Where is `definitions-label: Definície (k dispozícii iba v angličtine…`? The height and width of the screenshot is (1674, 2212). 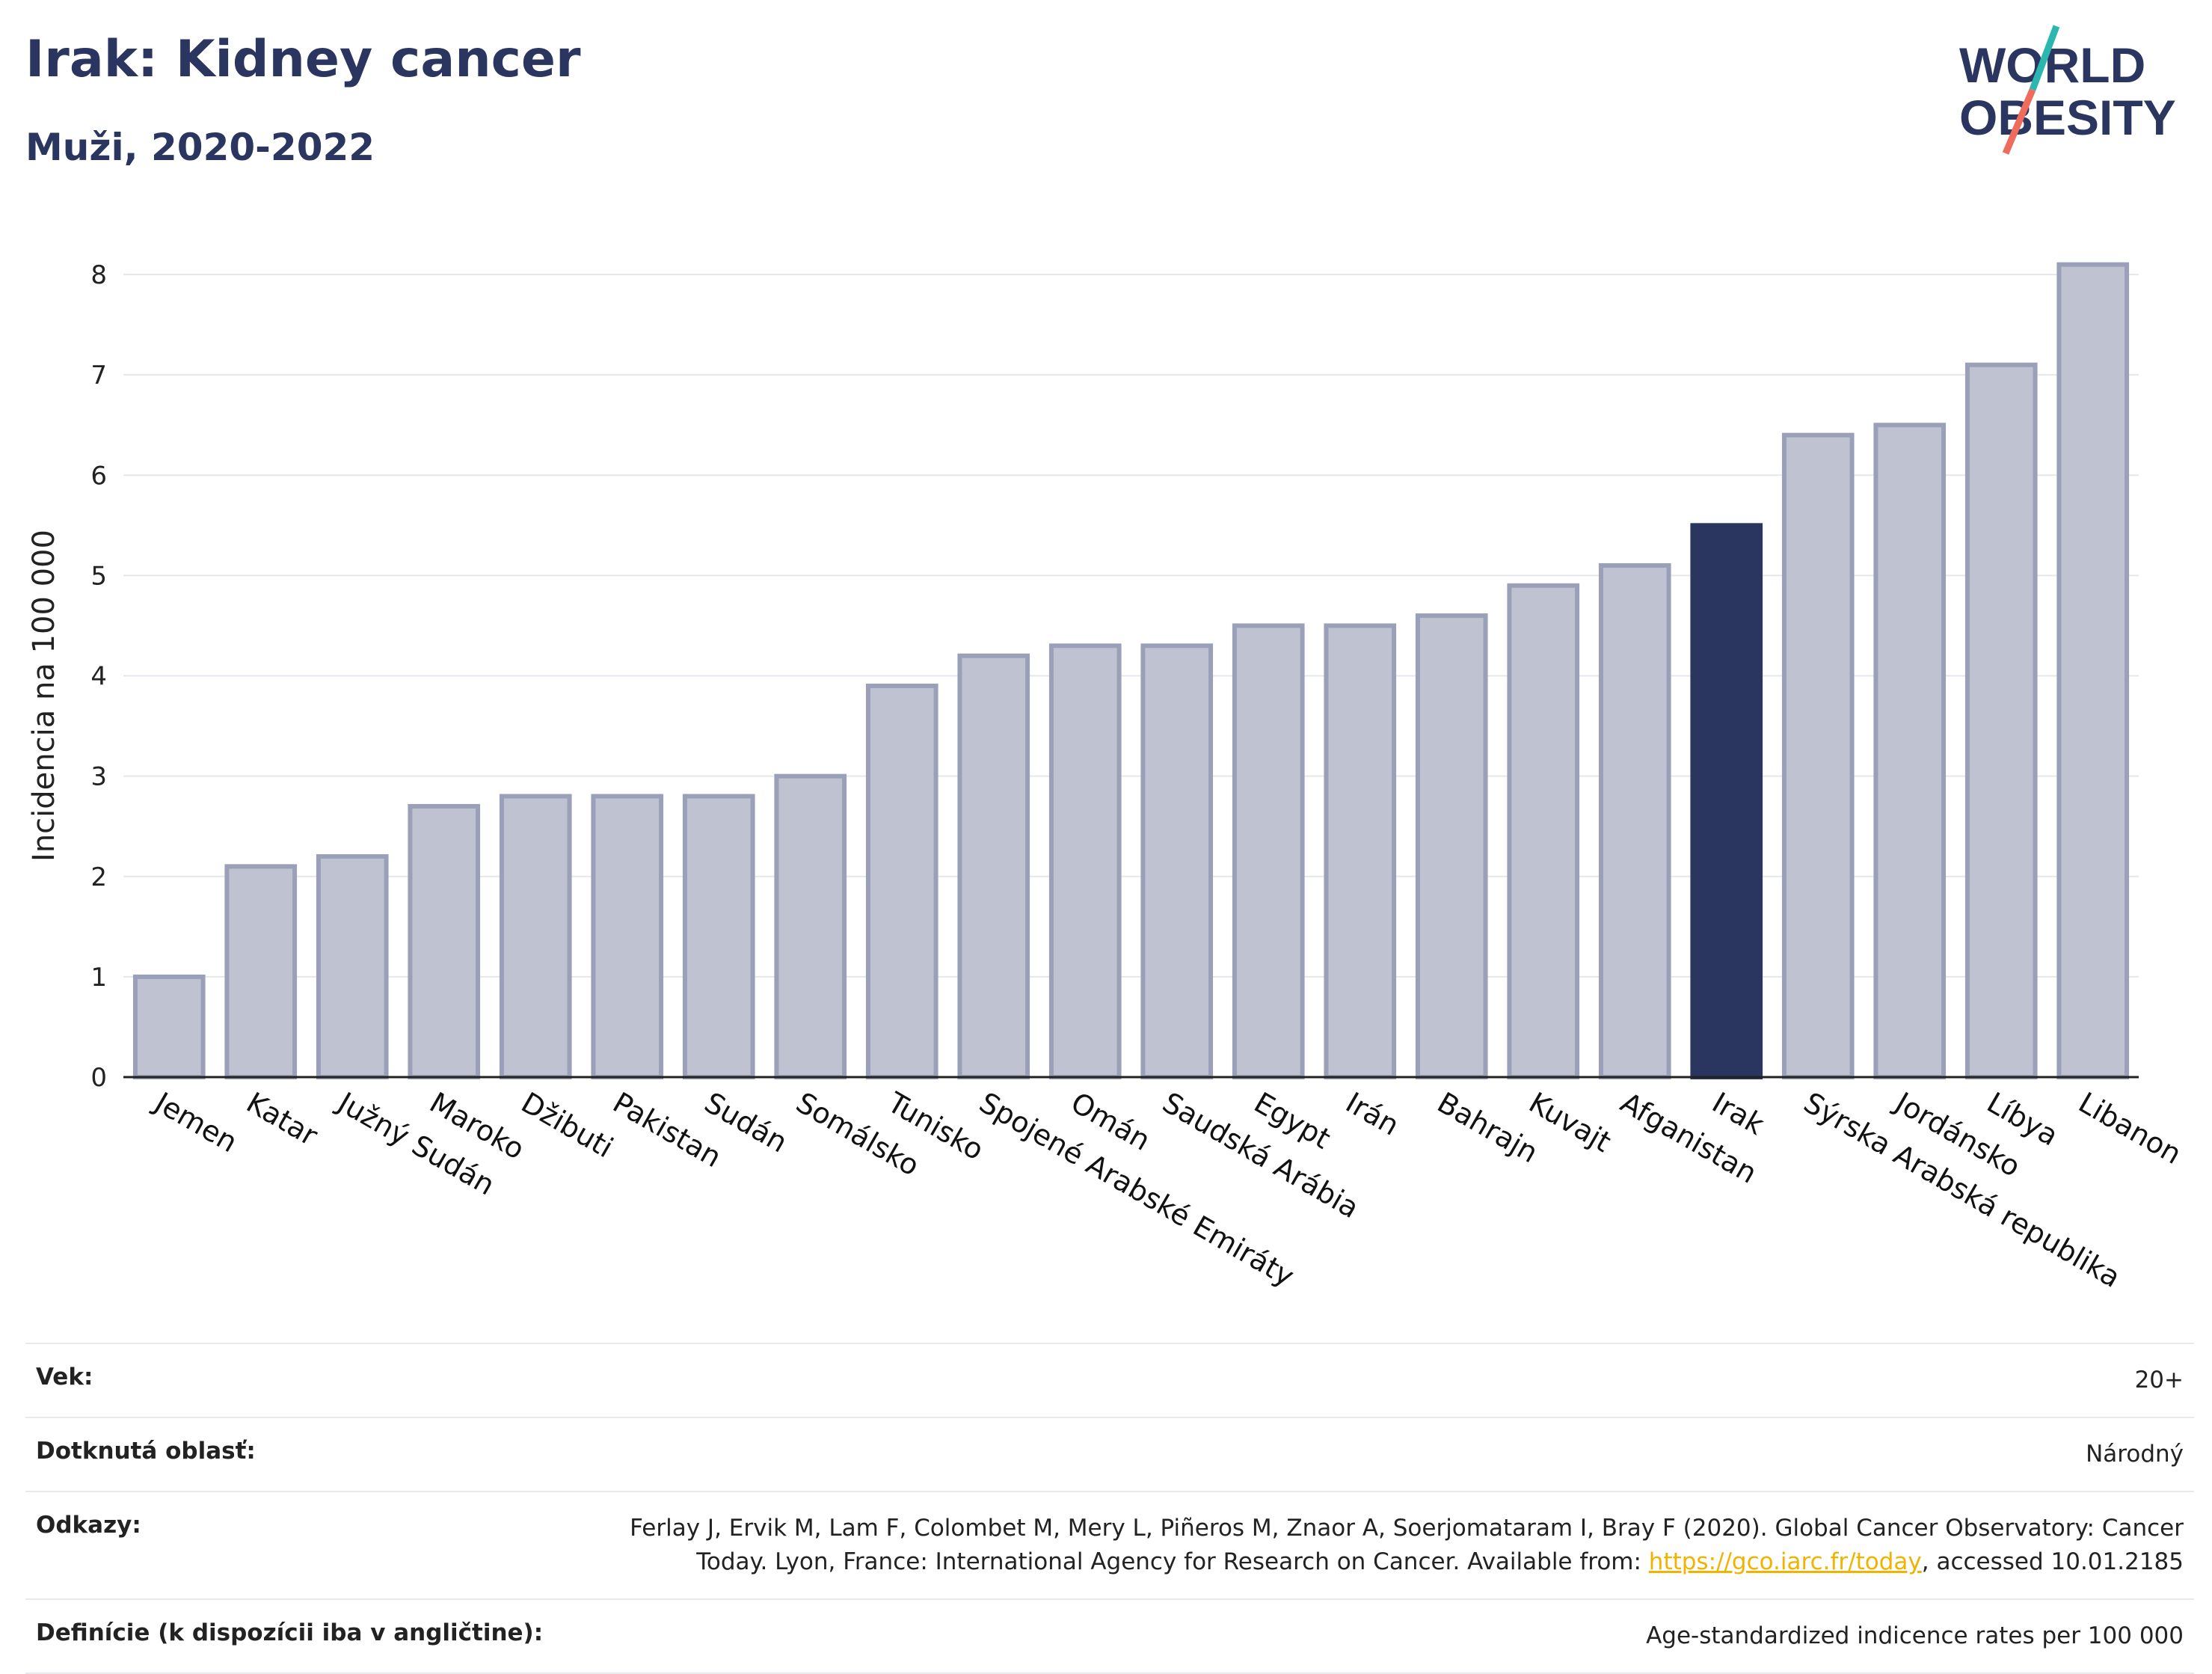
definitions-label: Definície (k dispozícii iba v angličtine… is located at coordinates (290, 1633).